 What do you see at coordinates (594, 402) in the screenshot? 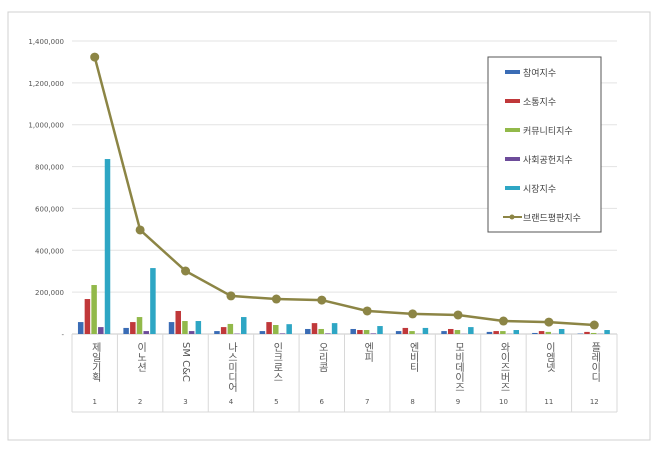
I see `rank-label: 12` at bounding box center [594, 402].